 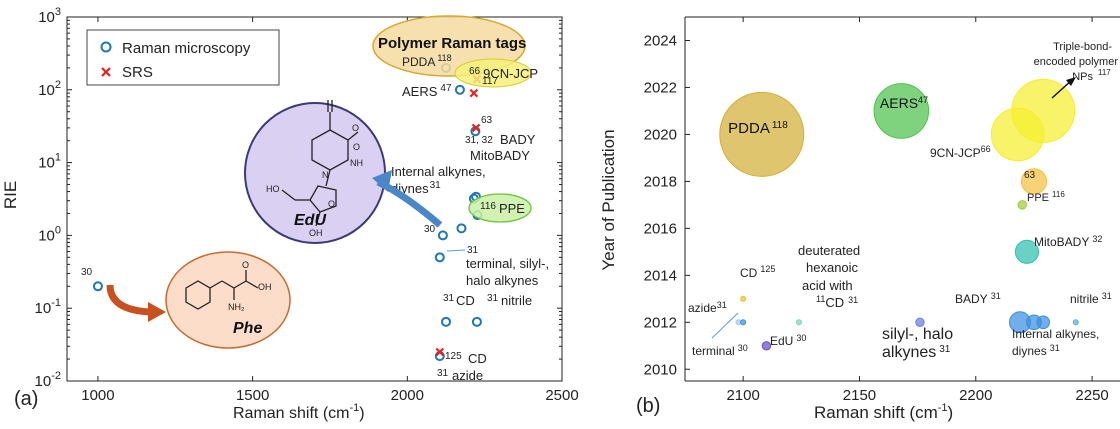 What do you see at coordinates (48, 307) in the screenshot?
I see `panel-a-y-tick-label: 10⁻¹` at bounding box center [48, 307].